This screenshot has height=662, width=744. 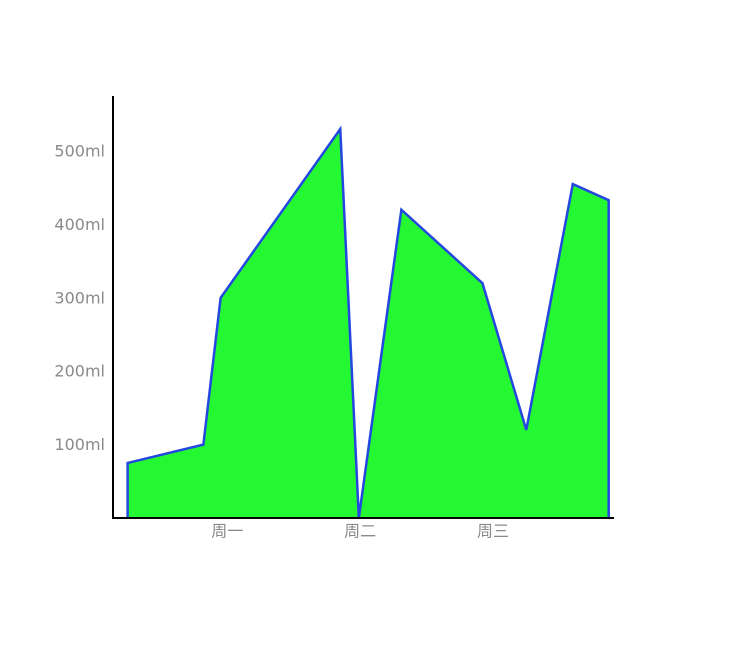 I want to click on y-tick-label: 300ml, so click(x=79, y=297).